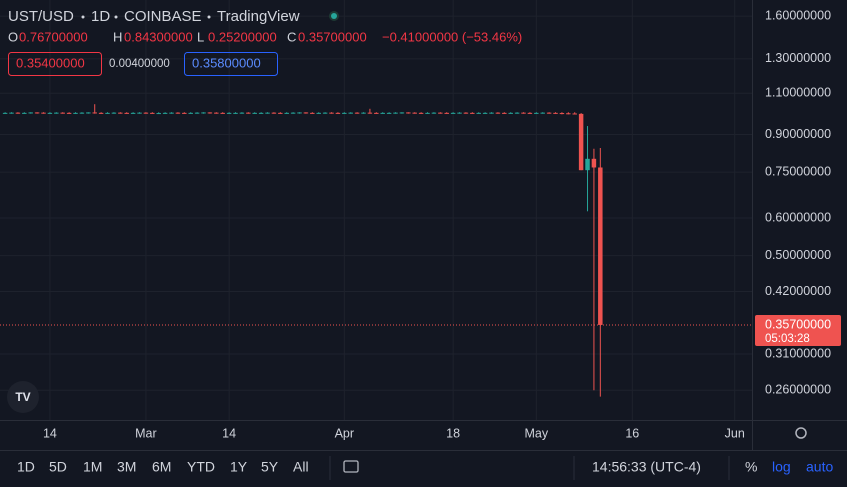 This screenshot has height=487, width=847. What do you see at coordinates (798, 15) in the screenshot?
I see `y-tick-label: 1.60000000` at bounding box center [798, 15].